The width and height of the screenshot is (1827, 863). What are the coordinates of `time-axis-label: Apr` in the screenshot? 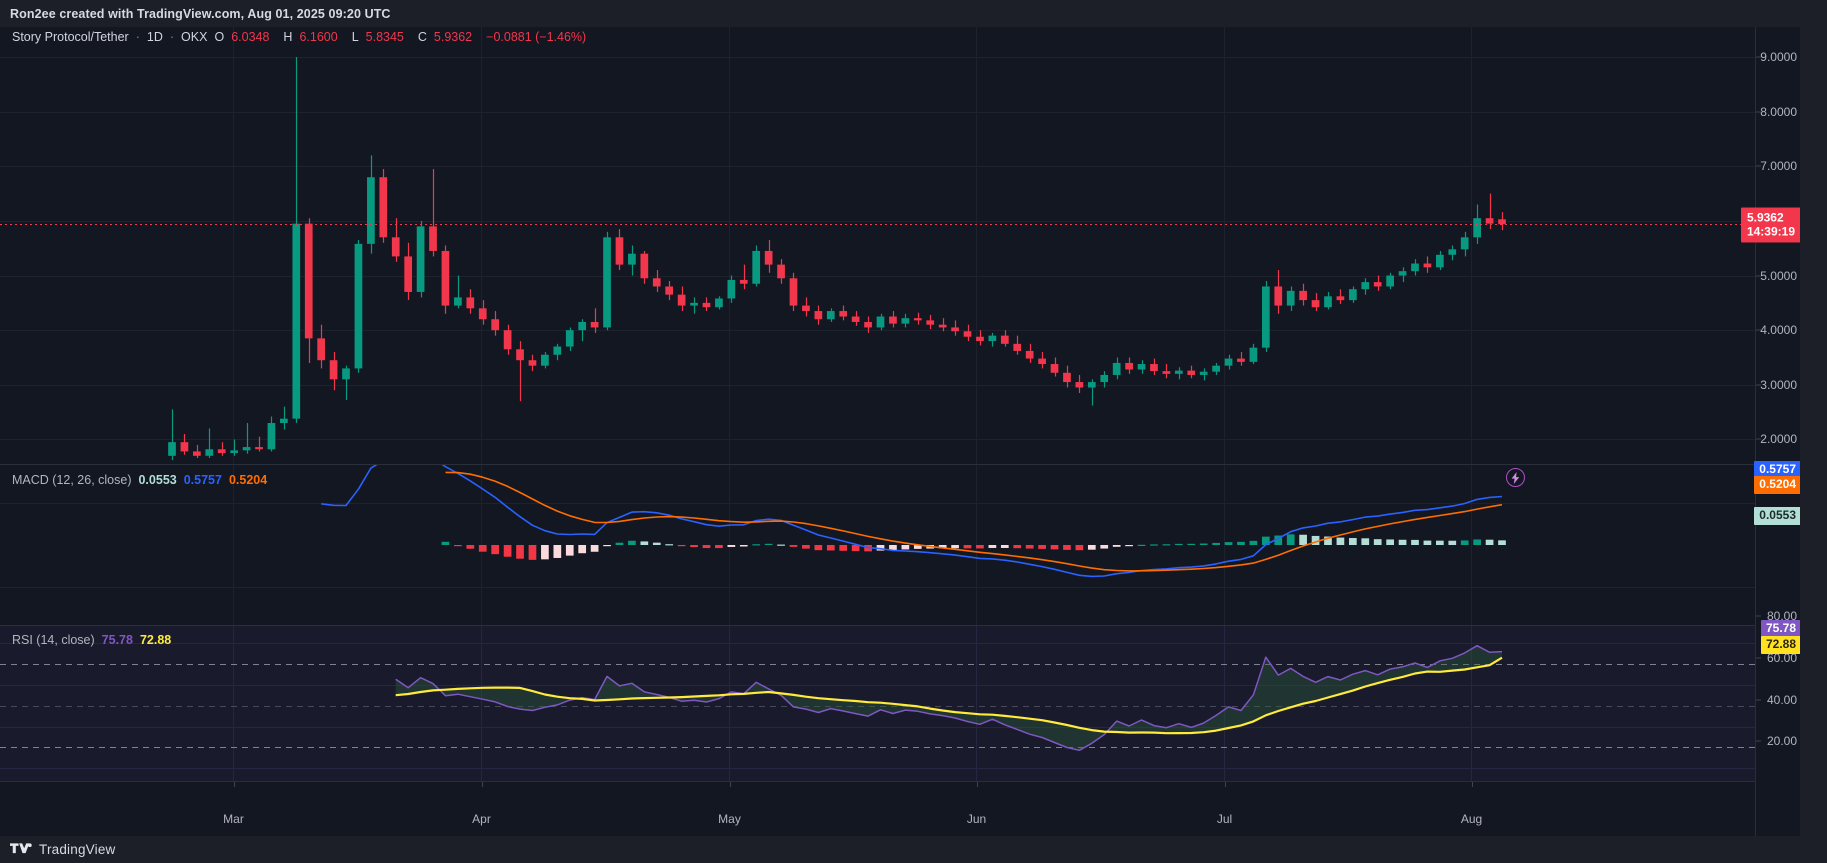 It's located at (481, 819).